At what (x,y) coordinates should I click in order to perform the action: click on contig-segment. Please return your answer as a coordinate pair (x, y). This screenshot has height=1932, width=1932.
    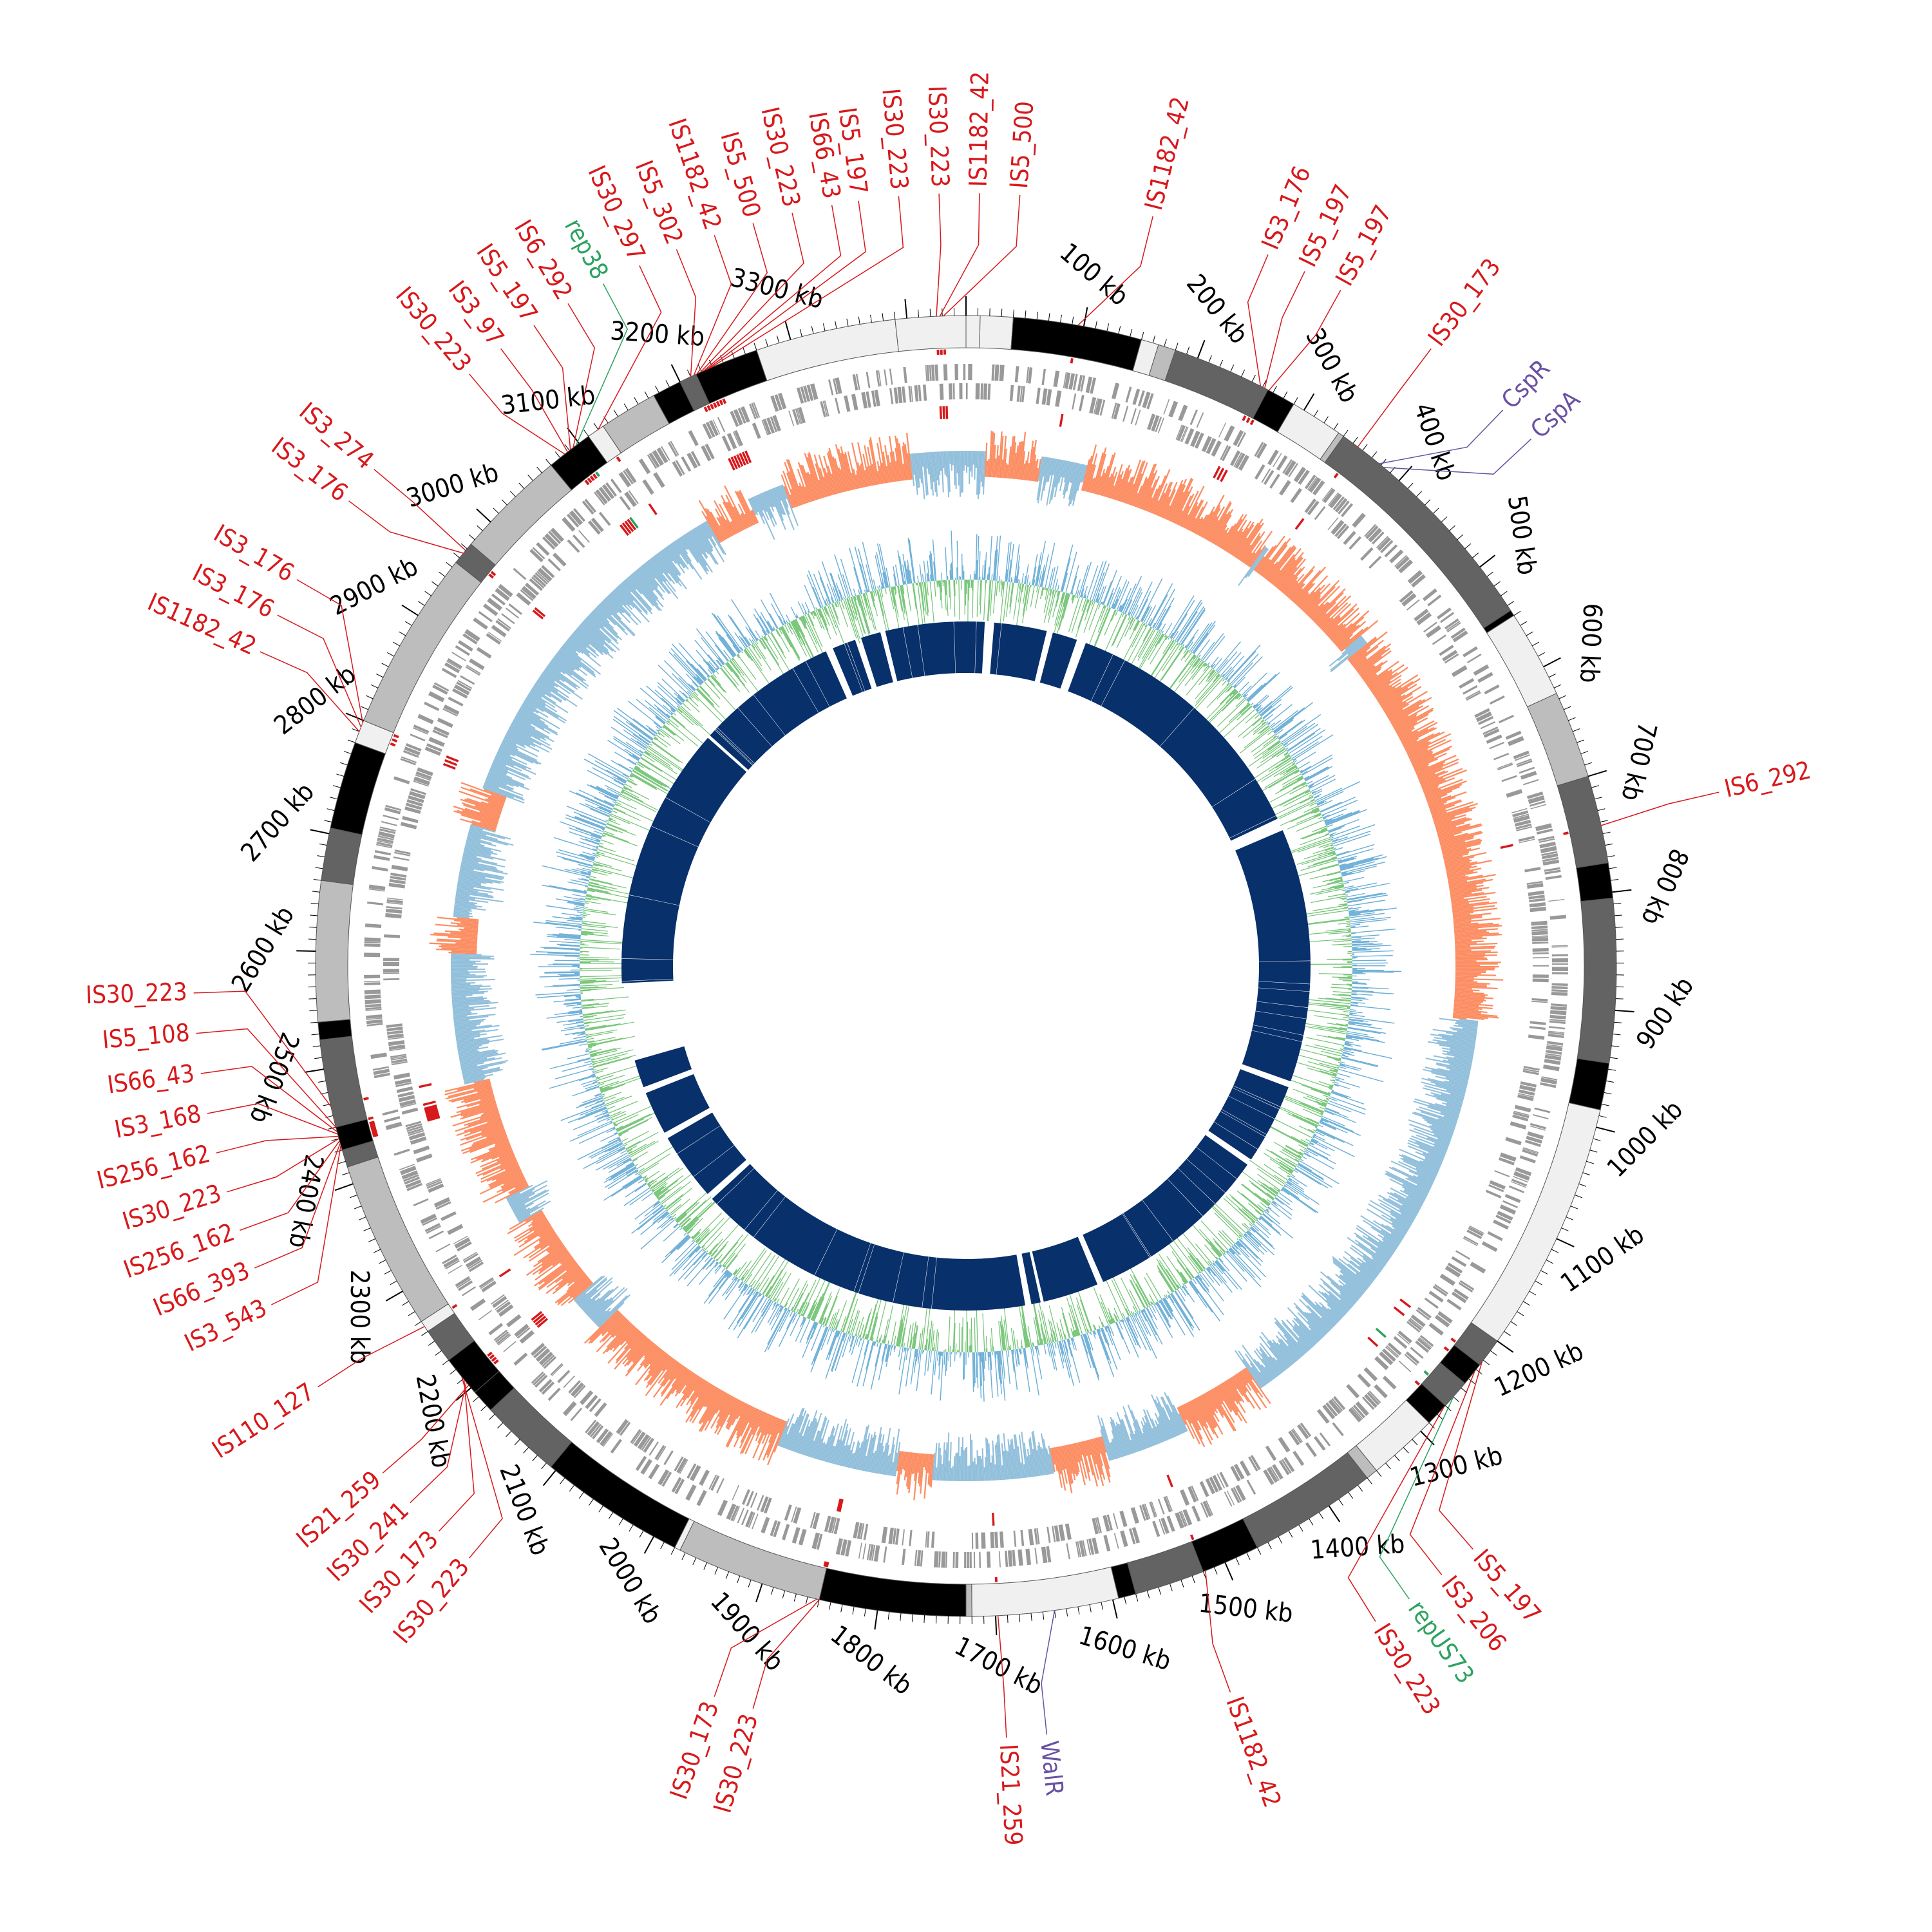
    Looking at the image, I should click on (969, 1601).